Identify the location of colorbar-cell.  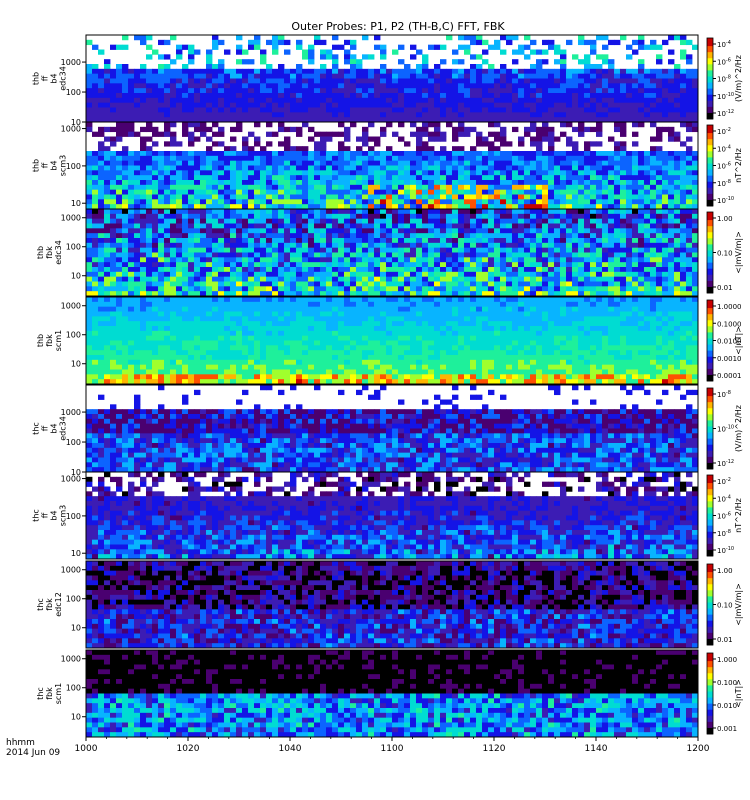
(710, 205).